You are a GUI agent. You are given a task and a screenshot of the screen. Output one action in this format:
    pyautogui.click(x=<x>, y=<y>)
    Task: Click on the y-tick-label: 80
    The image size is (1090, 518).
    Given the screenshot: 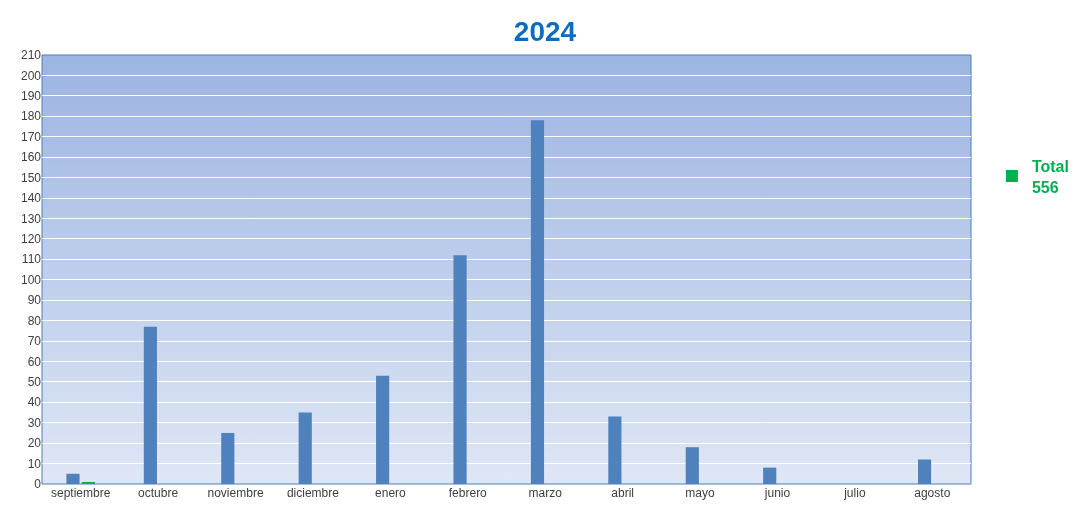 What is the action you would take?
    pyautogui.click(x=34, y=320)
    